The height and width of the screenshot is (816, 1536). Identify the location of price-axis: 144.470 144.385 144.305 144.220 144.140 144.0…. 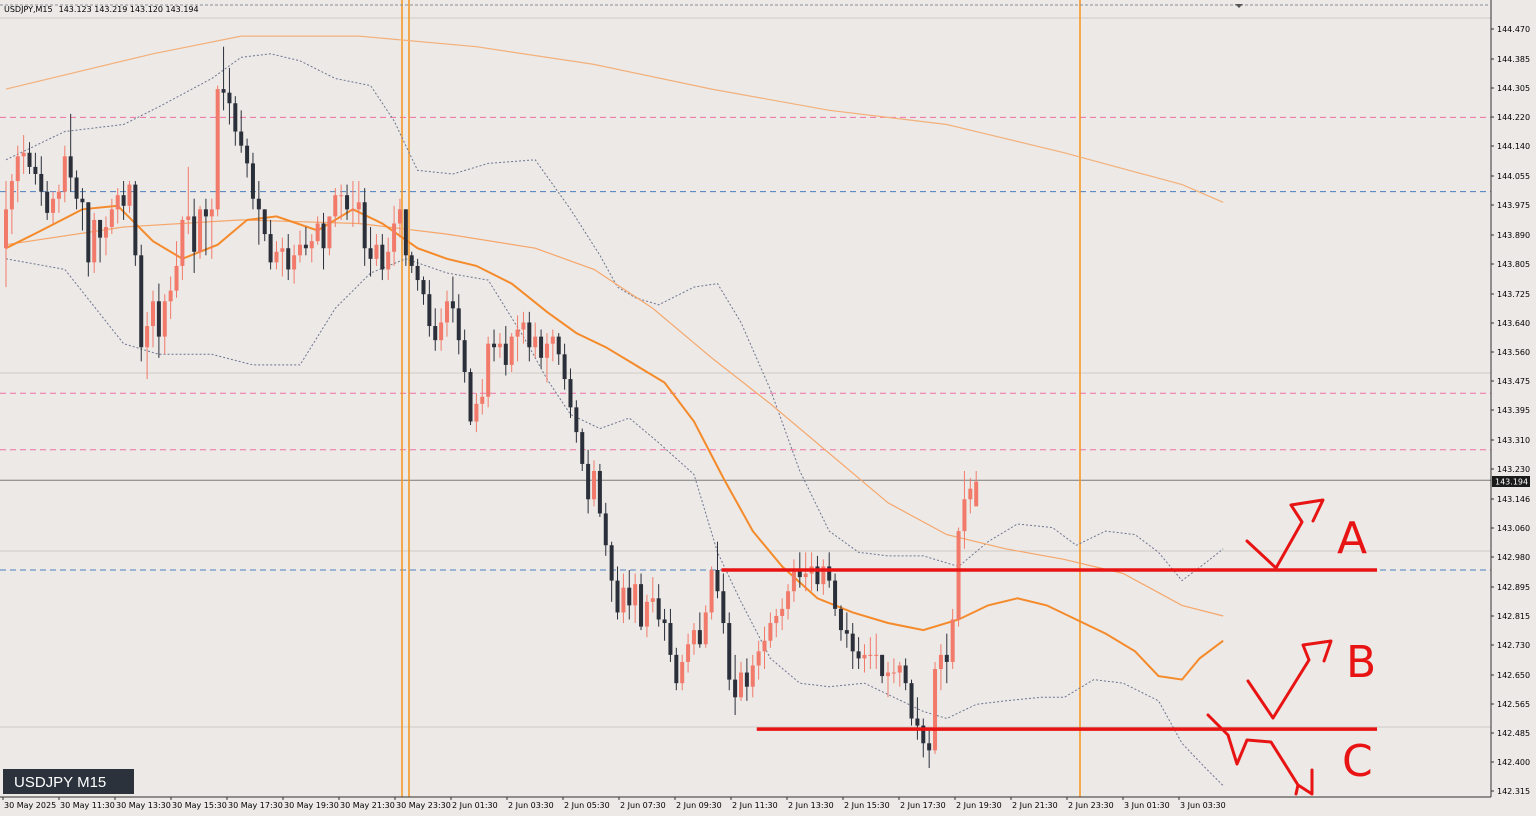
(1510, 410).